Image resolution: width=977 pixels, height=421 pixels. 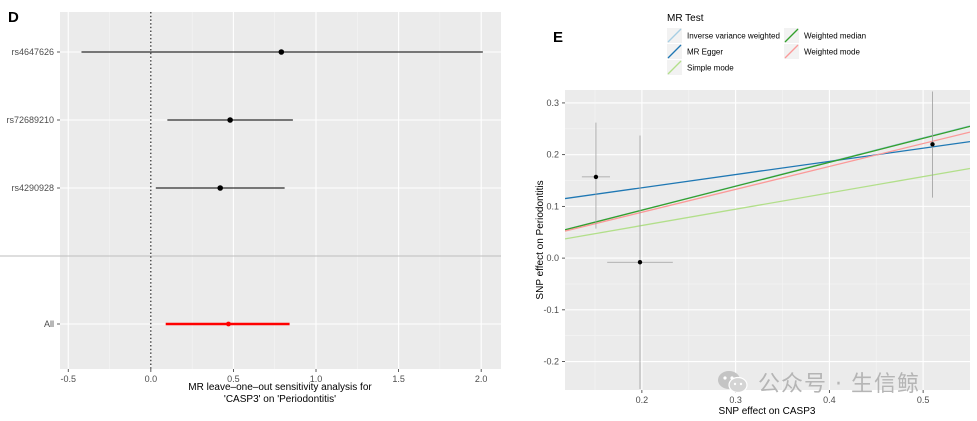 I want to click on forest-row-labels: rs4647626 rs72689210 rs4290928 All, so click(x=33, y=188).